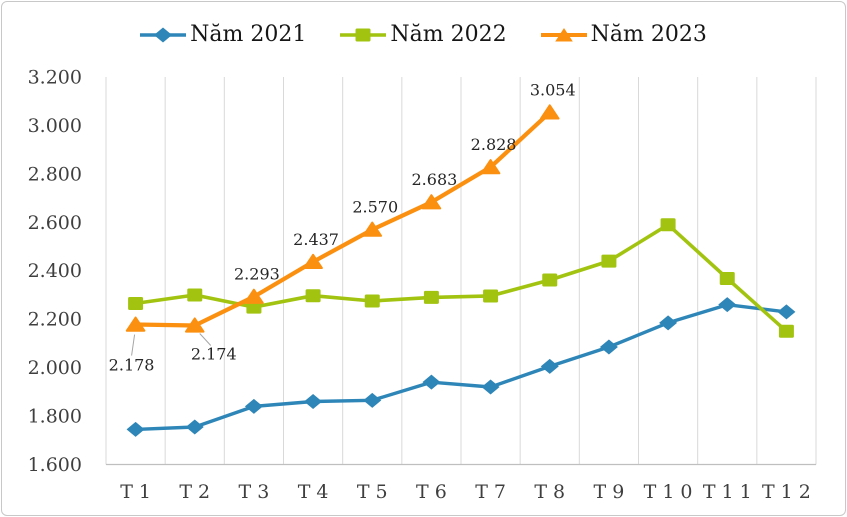 This screenshot has height=517, width=847. Describe the element at coordinates (789, 492) in the screenshot. I see `x-tick-label: T12` at that location.